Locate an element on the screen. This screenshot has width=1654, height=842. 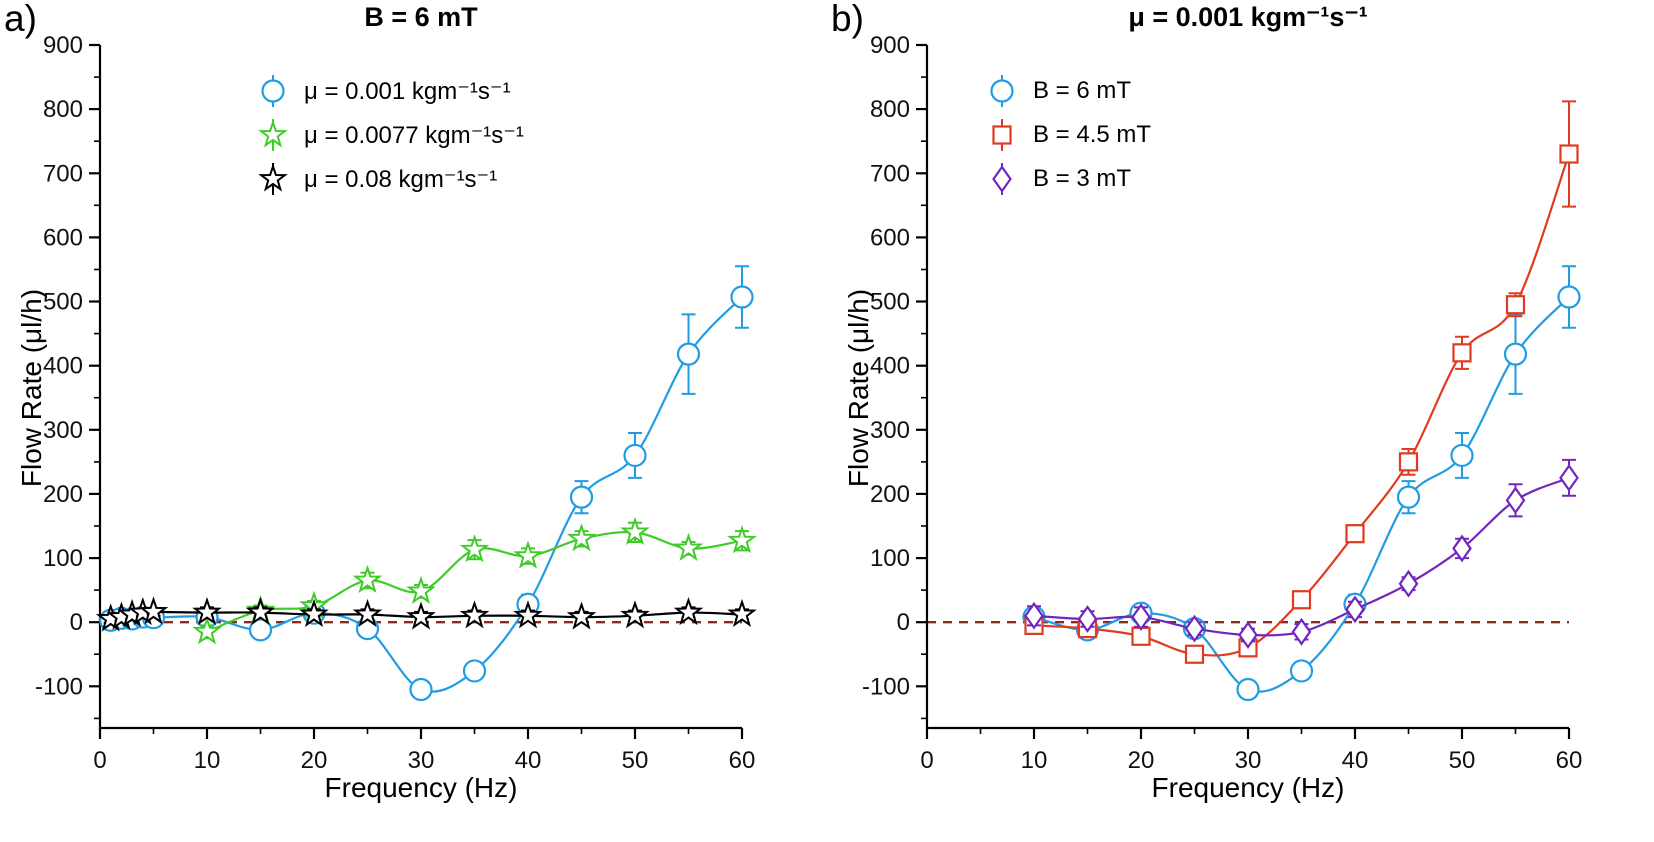
legend-item: B = 3 mT is located at coordinates (1068, 179).